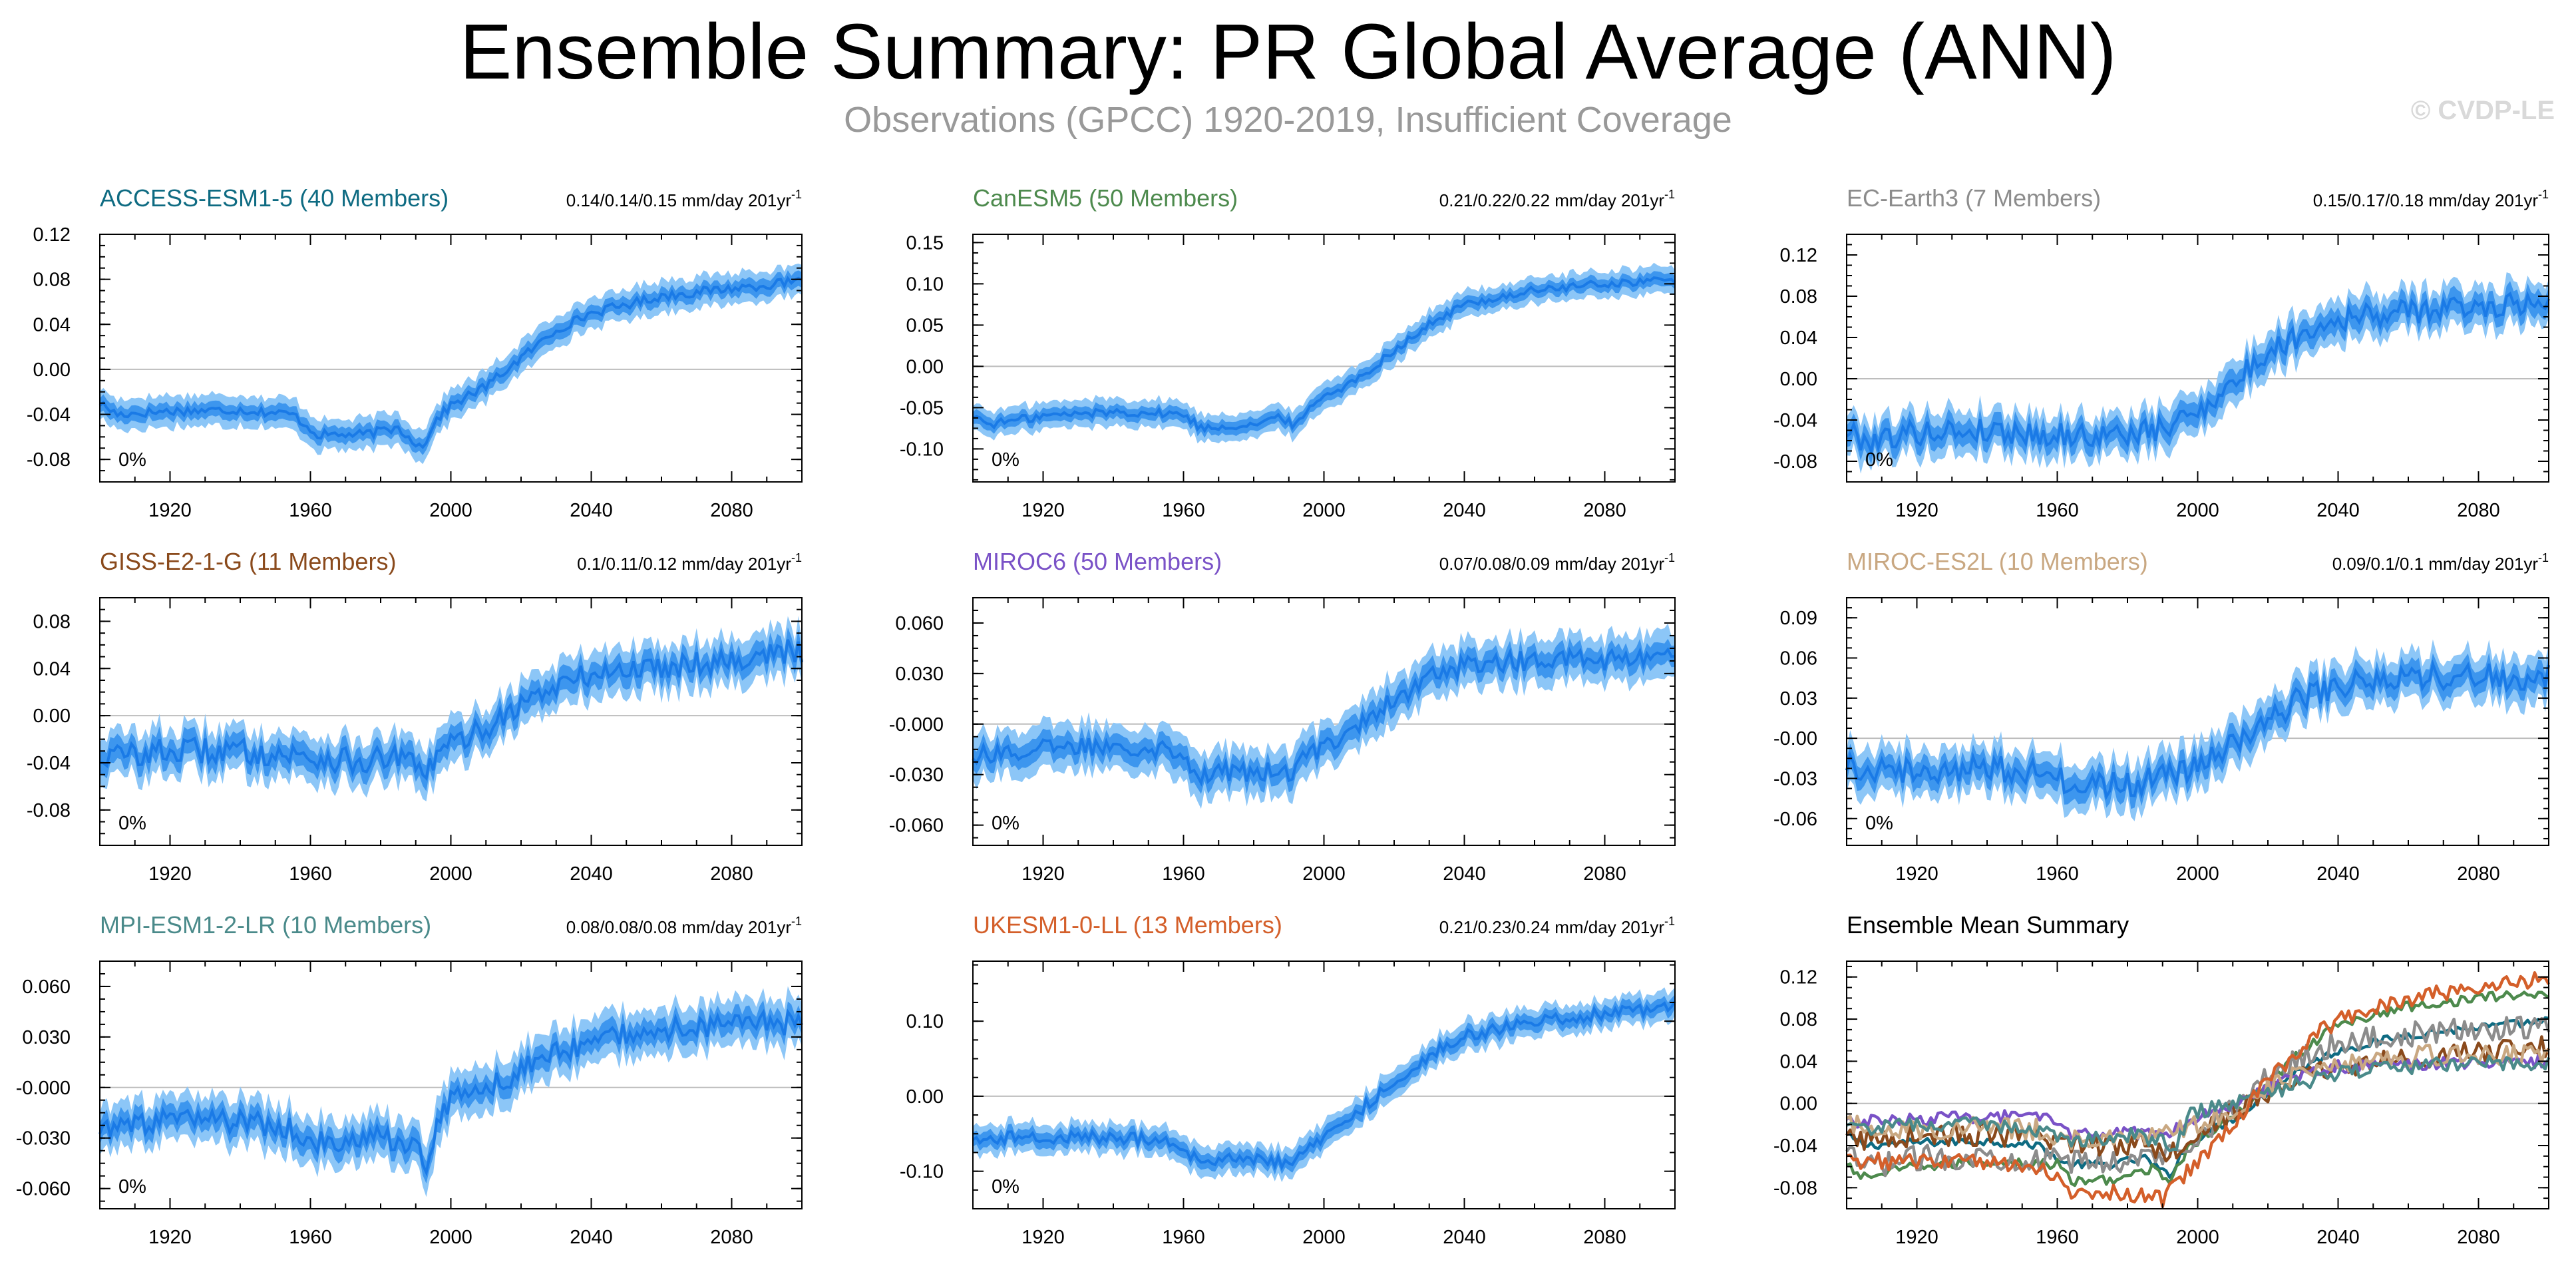 This screenshot has height=1280, width=2576. I want to click on series-line-access, so click(2197, 1097).